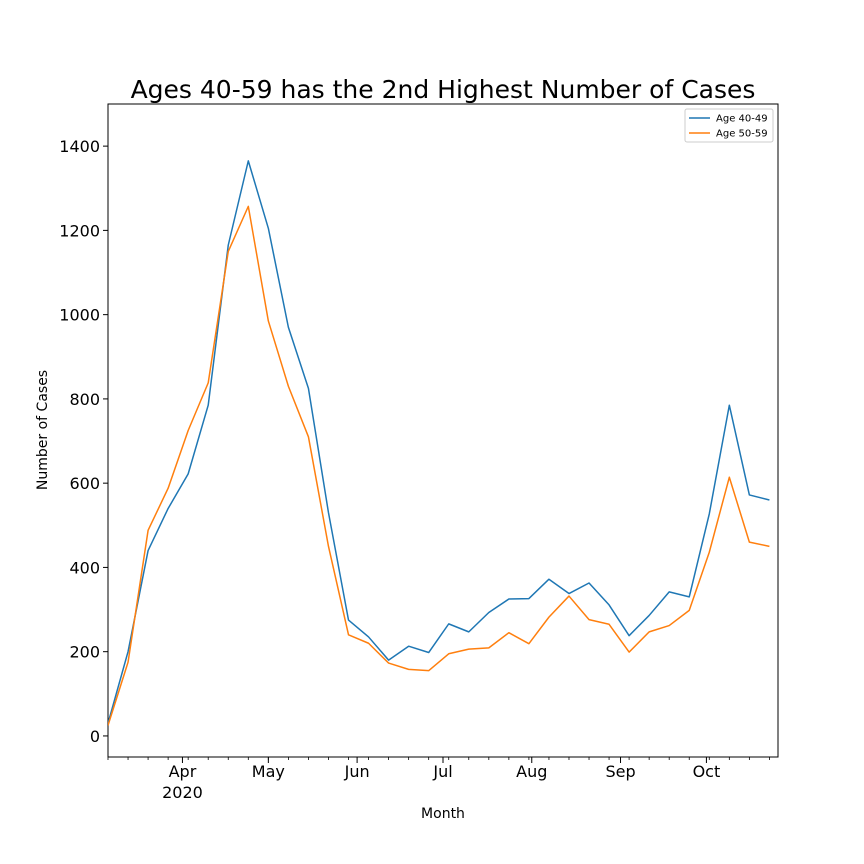  Describe the element at coordinates (79, 230) in the screenshot. I see `y-tick-label: 1200` at that location.